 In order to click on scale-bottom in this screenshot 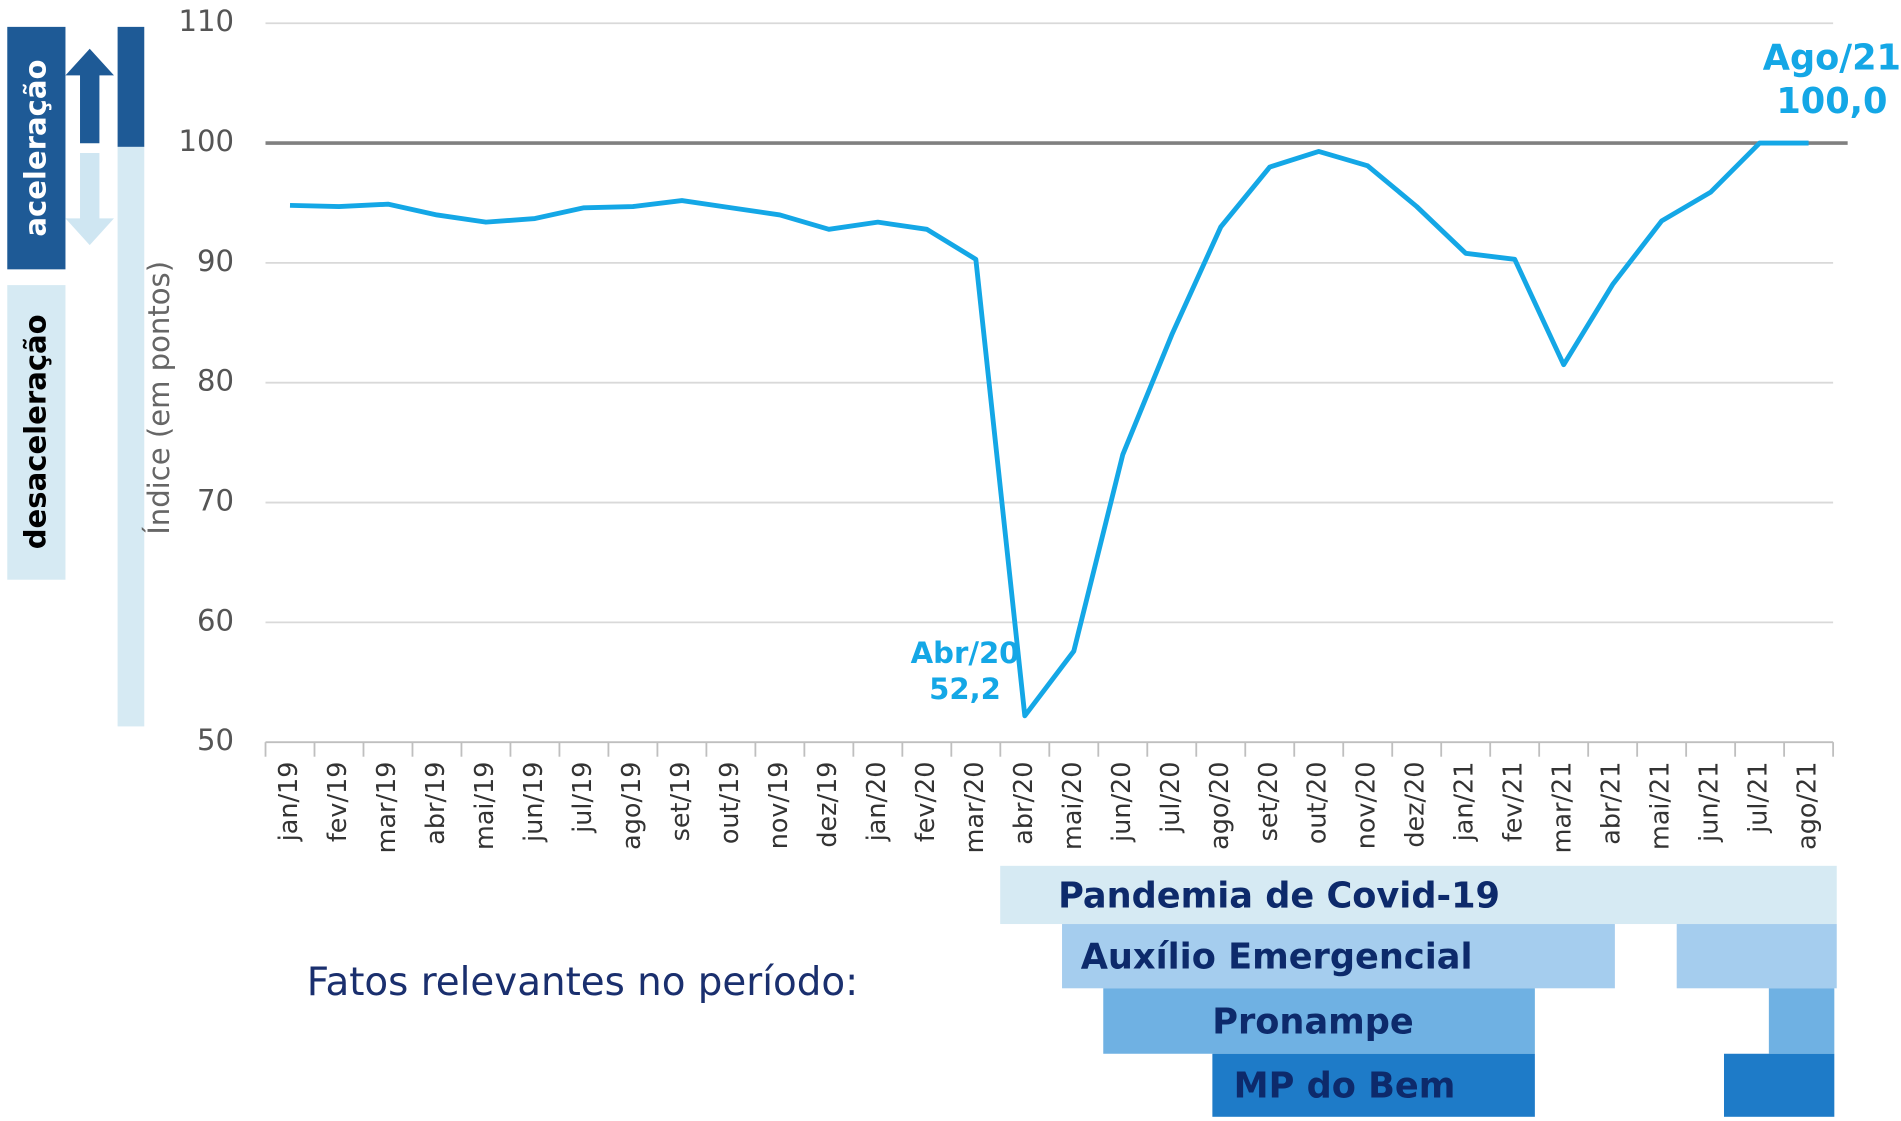, I will do `click(131, 436)`.